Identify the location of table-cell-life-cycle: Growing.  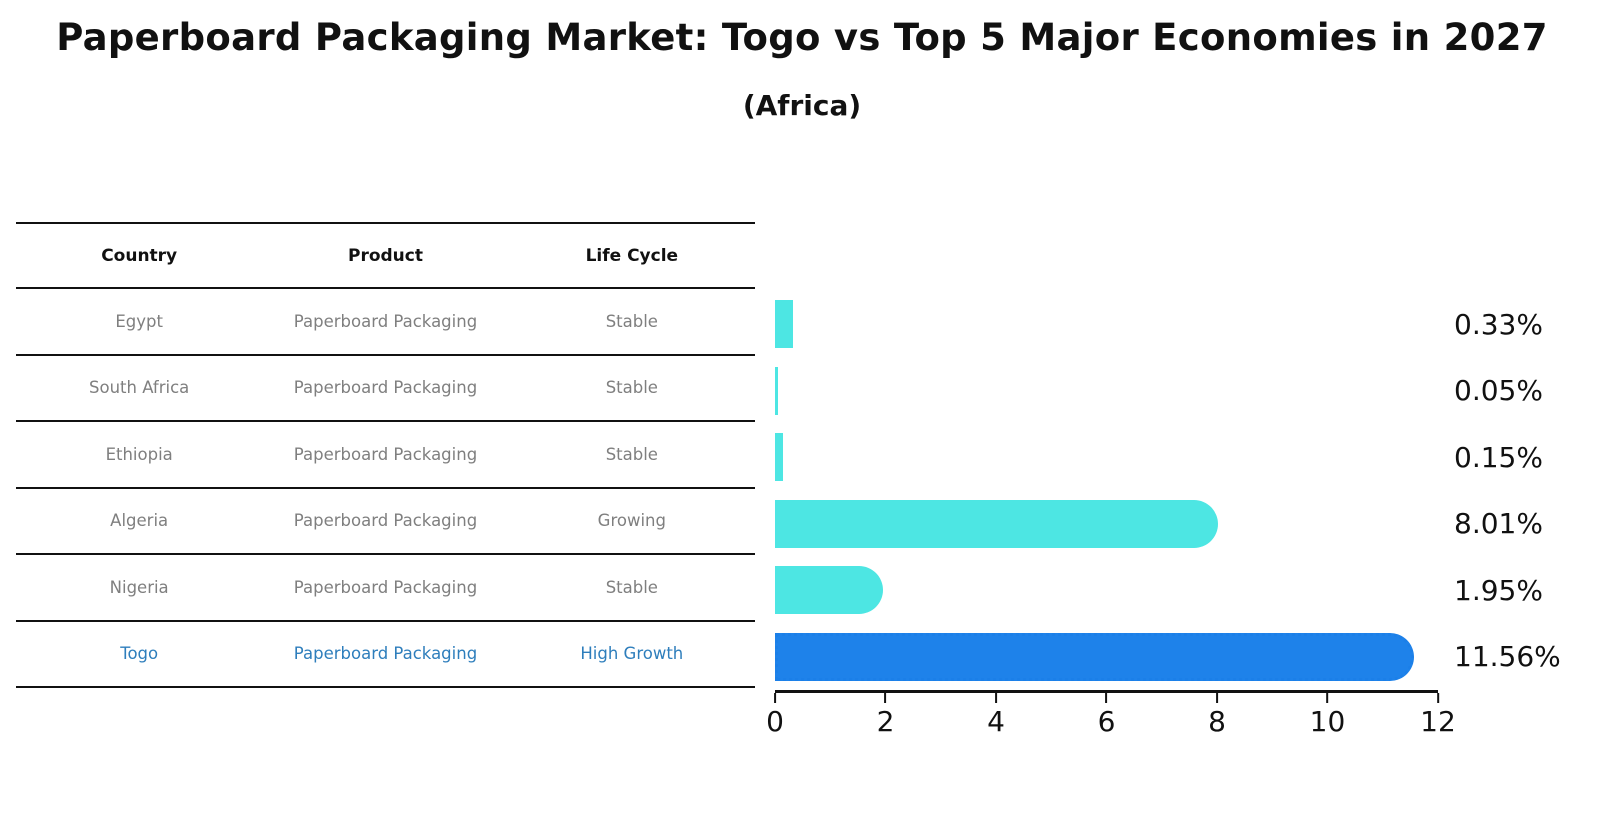
(631, 521).